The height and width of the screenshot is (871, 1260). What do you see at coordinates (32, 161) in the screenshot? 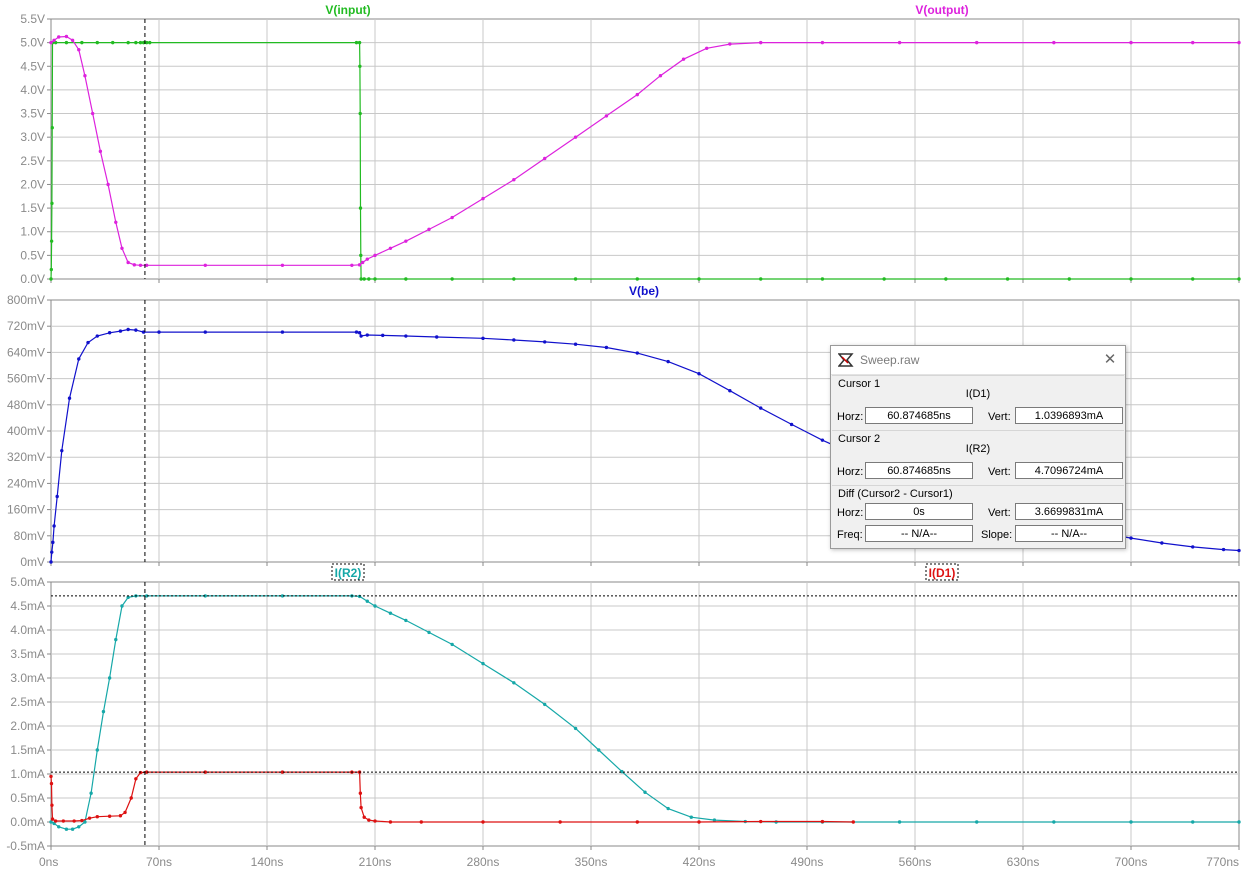
I see `y-tick-label: 2.5V` at bounding box center [32, 161].